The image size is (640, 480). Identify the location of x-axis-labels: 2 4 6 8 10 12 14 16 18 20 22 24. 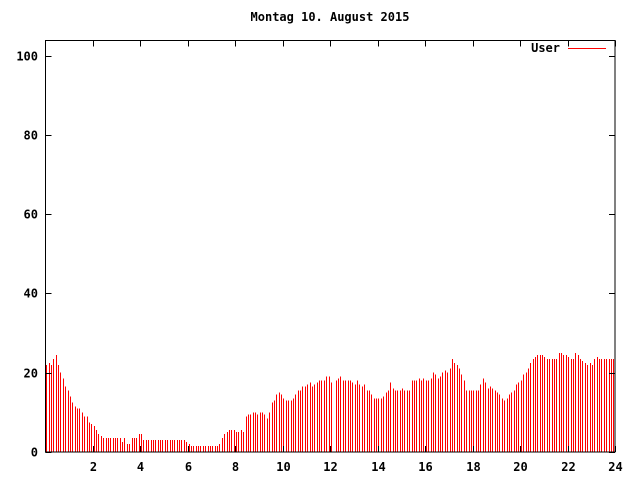
(356, 467).